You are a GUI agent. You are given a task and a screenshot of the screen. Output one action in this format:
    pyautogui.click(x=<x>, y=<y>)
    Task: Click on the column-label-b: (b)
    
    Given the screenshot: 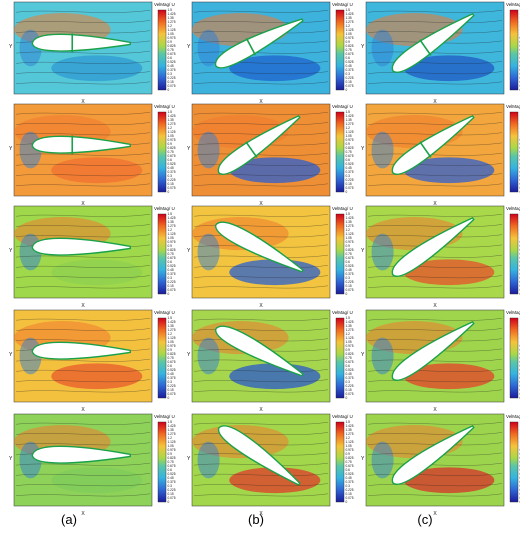 What is the action you would take?
    pyautogui.click(x=256, y=519)
    